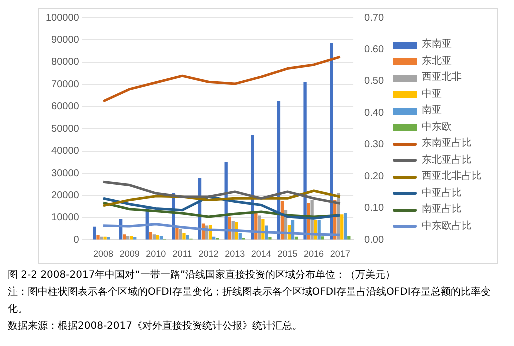 The image size is (514, 346). What do you see at coordinates (130, 254) in the screenshot?
I see `x-tick-label: 2009` at bounding box center [130, 254].